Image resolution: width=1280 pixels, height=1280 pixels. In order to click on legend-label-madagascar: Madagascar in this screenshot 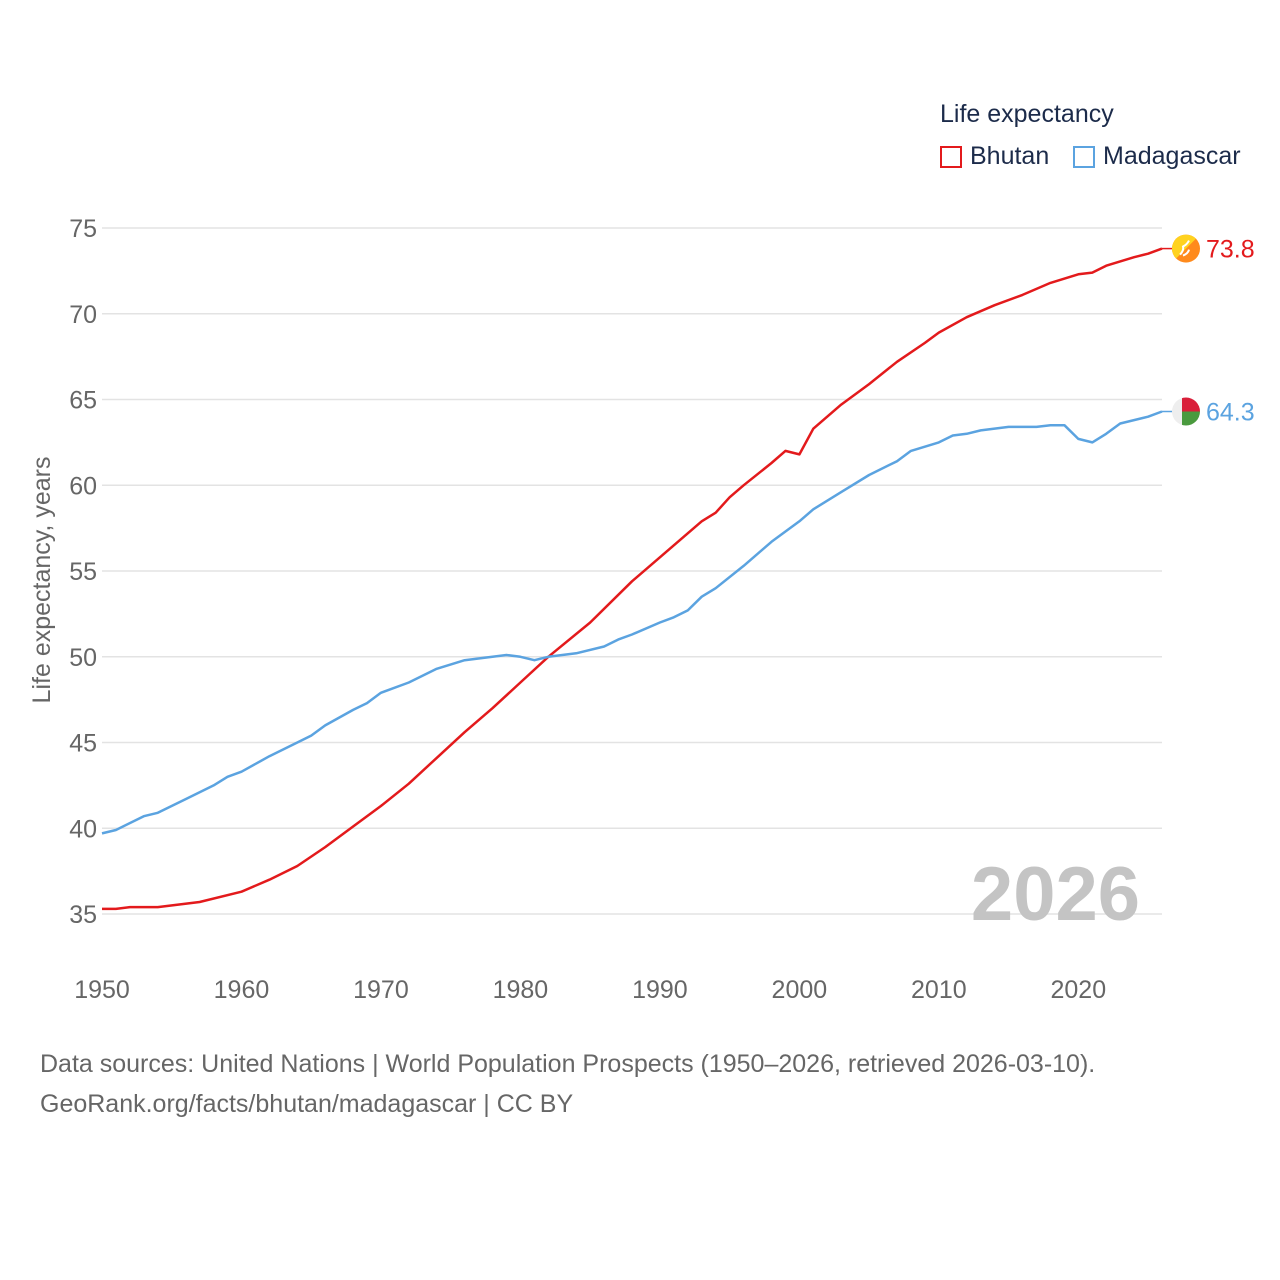, I will do `click(1172, 156)`.